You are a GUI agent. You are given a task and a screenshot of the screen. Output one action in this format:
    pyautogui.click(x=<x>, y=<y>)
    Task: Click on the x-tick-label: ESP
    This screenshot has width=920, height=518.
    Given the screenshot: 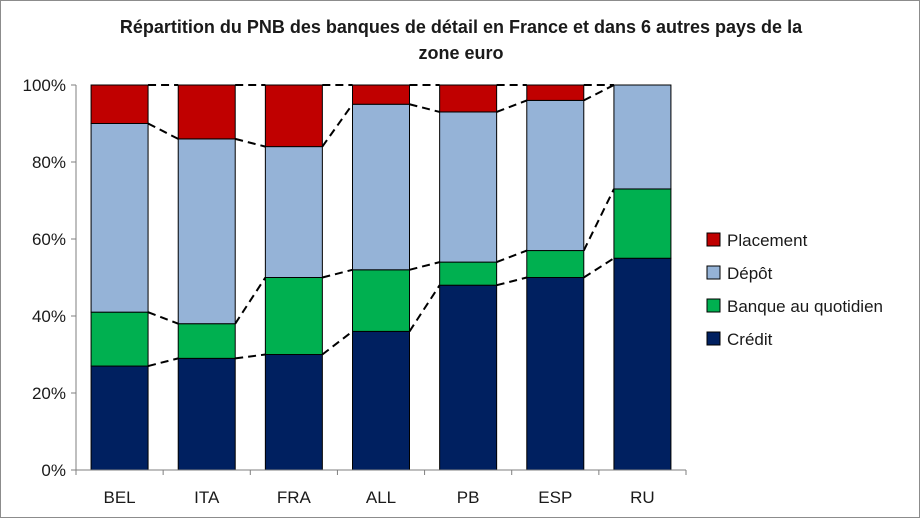 What is the action you would take?
    pyautogui.click(x=555, y=497)
    